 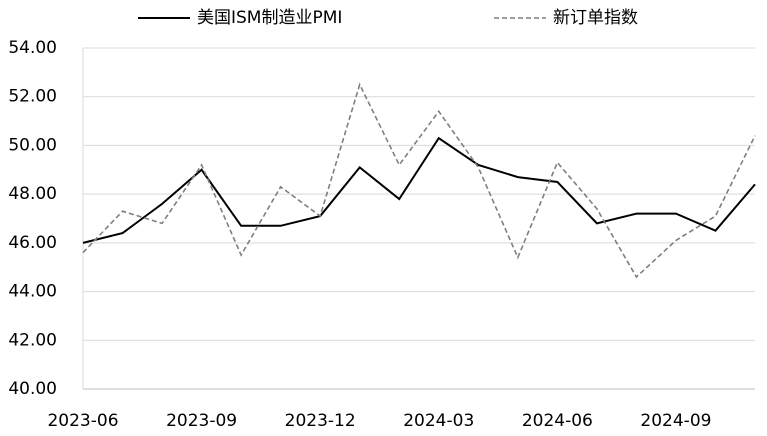 I want to click on x-tick-label: 2023-09, so click(x=201, y=421).